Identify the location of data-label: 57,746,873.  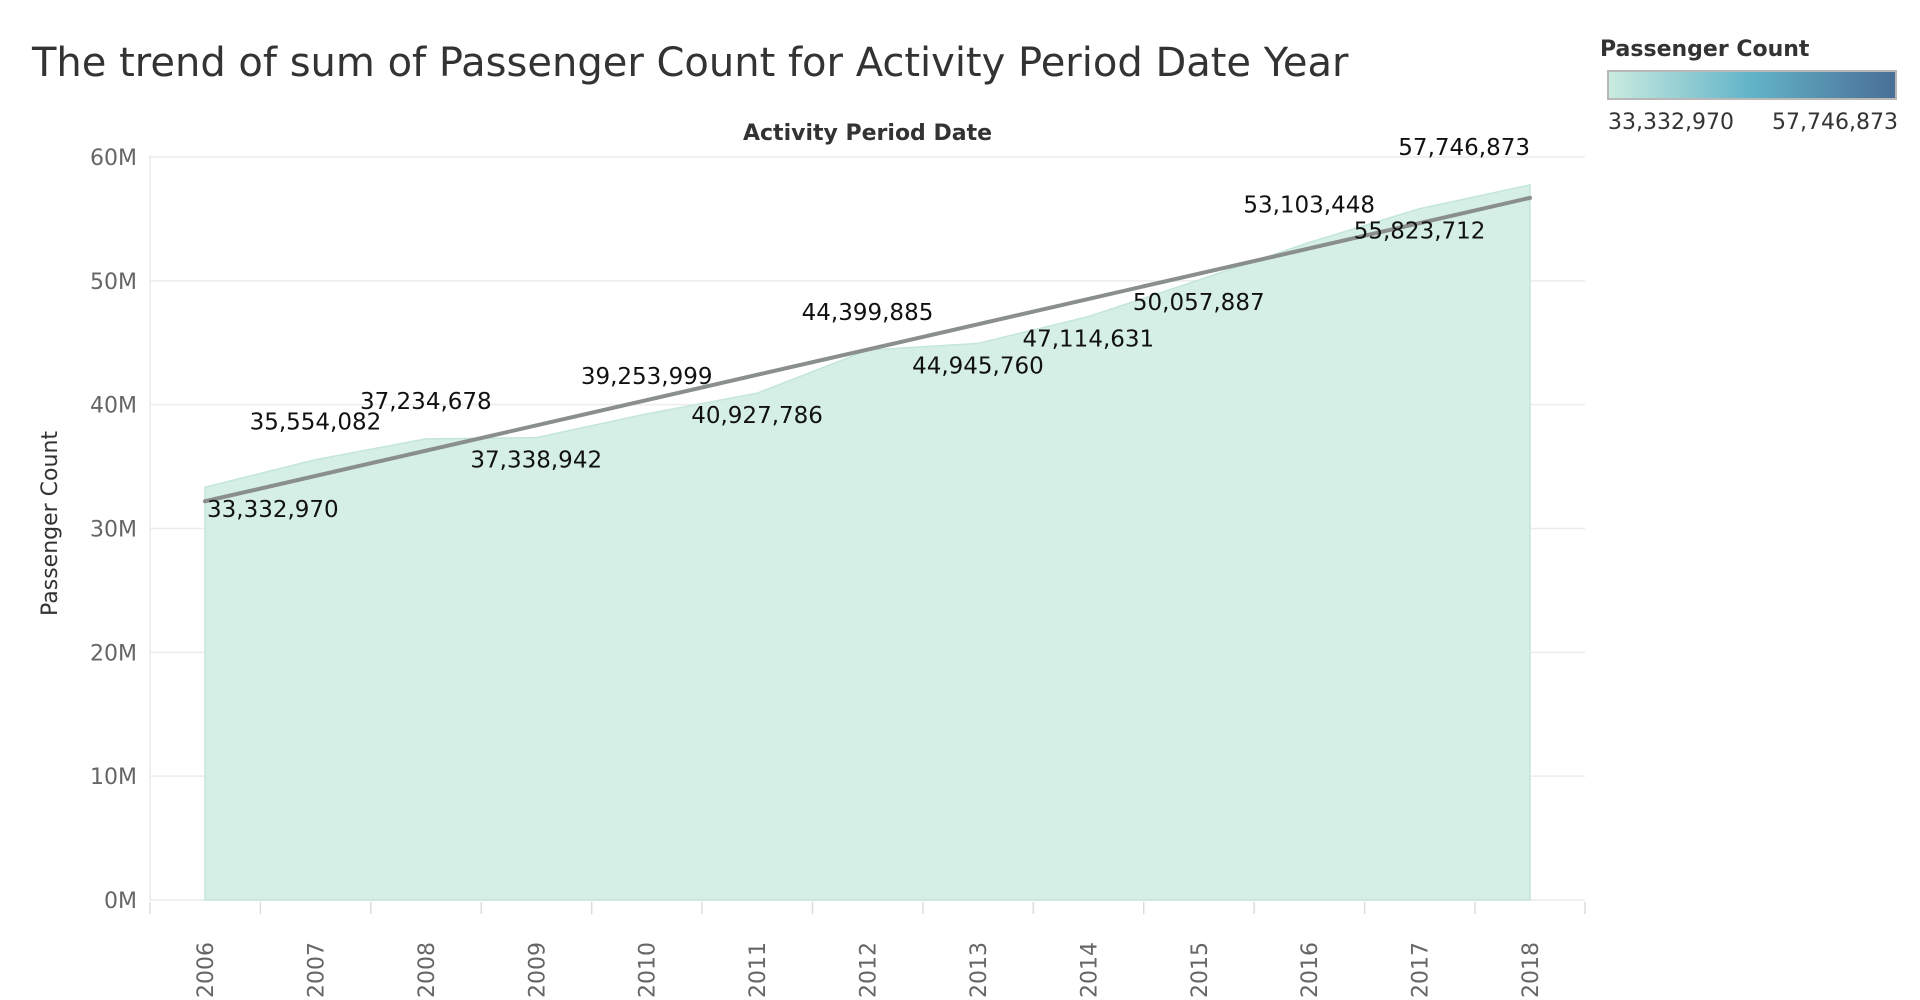
(1464, 148).